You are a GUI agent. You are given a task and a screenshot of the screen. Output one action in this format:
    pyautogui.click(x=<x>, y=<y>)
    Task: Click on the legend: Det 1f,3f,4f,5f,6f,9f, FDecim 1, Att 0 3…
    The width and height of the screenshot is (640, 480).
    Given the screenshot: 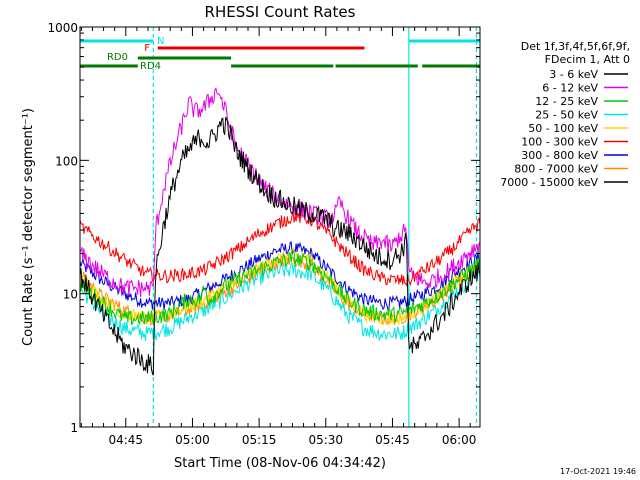 What is the action you would take?
    pyautogui.click(x=565, y=114)
    